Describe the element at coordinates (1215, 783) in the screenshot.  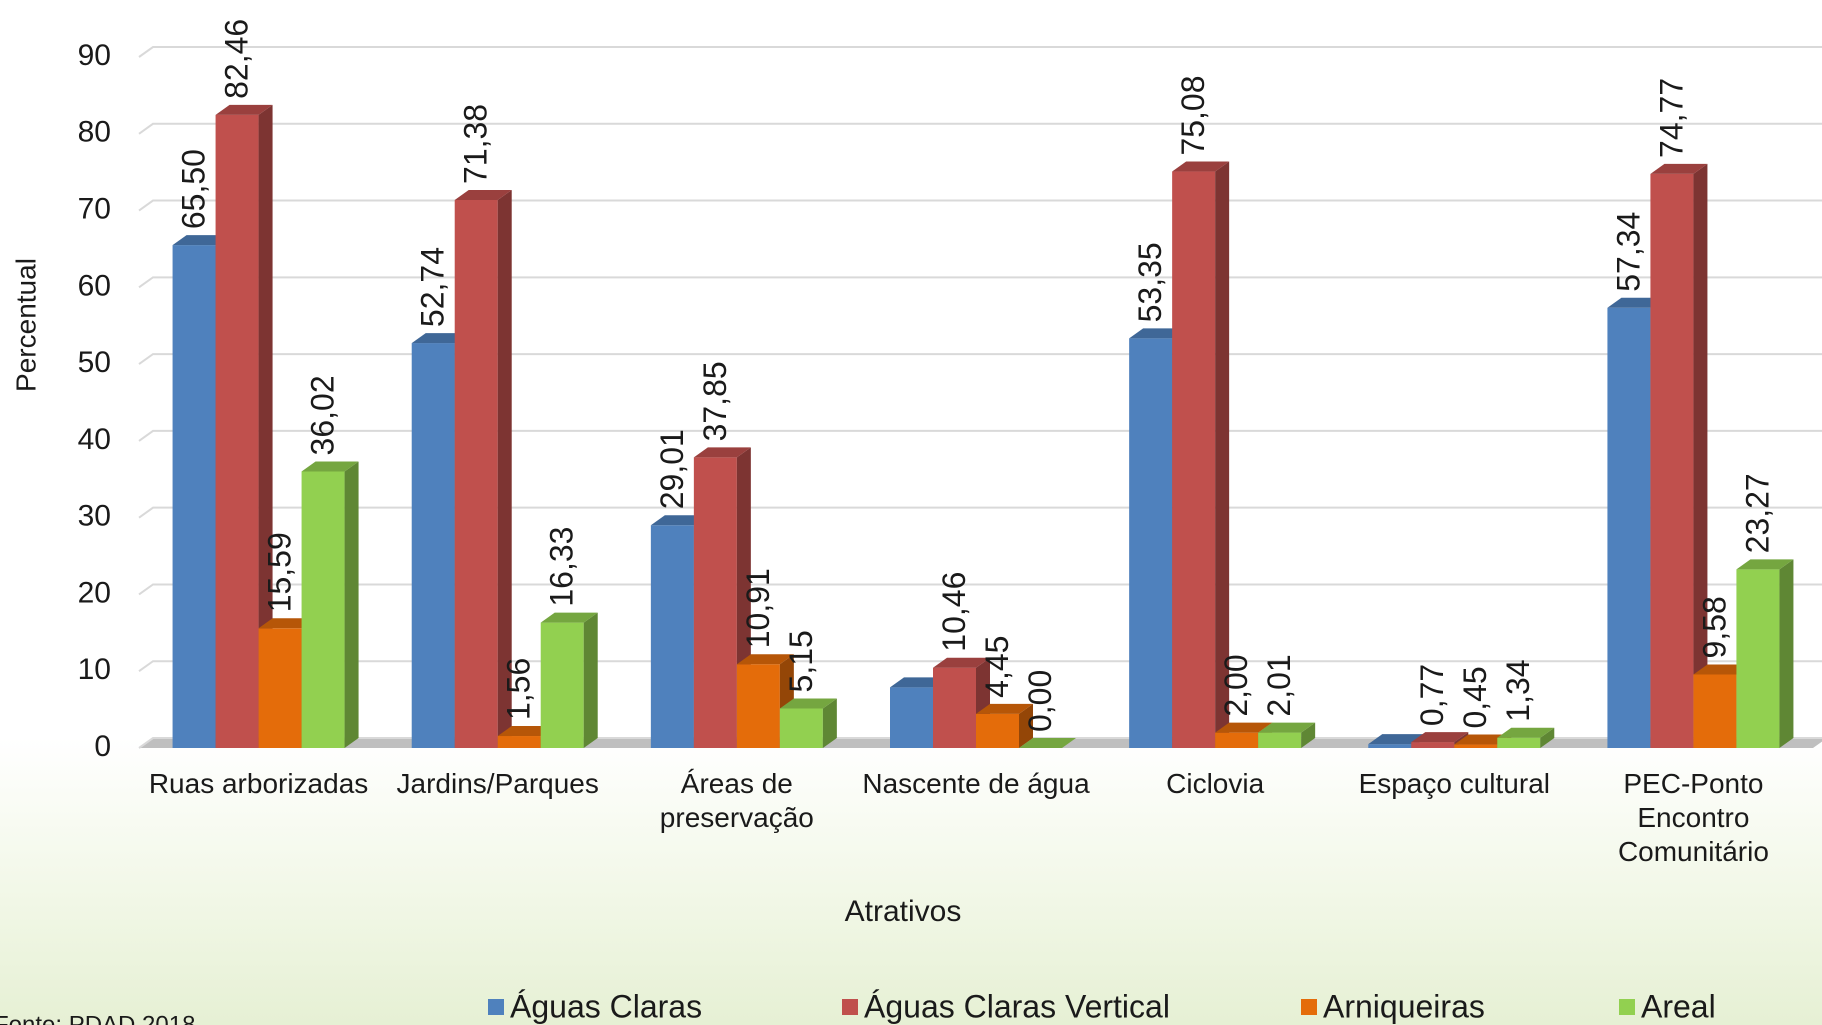
I see `x-tick-label: Ciclovia` at that location.